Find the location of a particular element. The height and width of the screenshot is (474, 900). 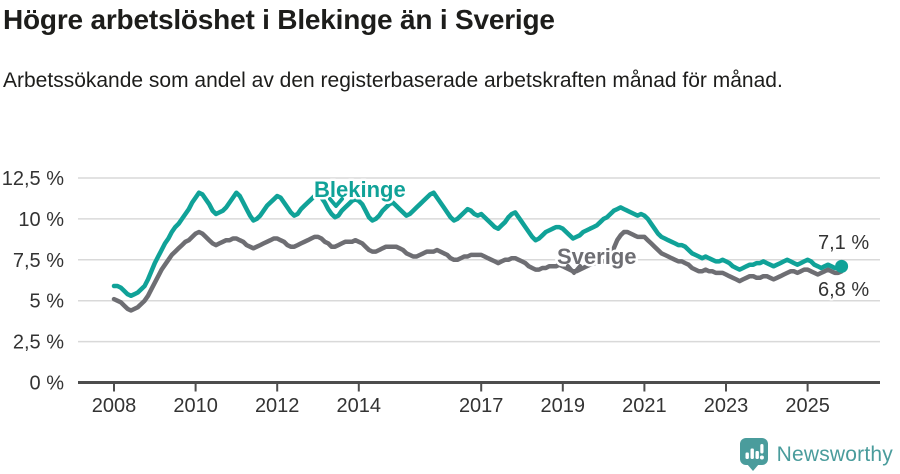

blekinge-end-dot is located at coordinates (842, 266).